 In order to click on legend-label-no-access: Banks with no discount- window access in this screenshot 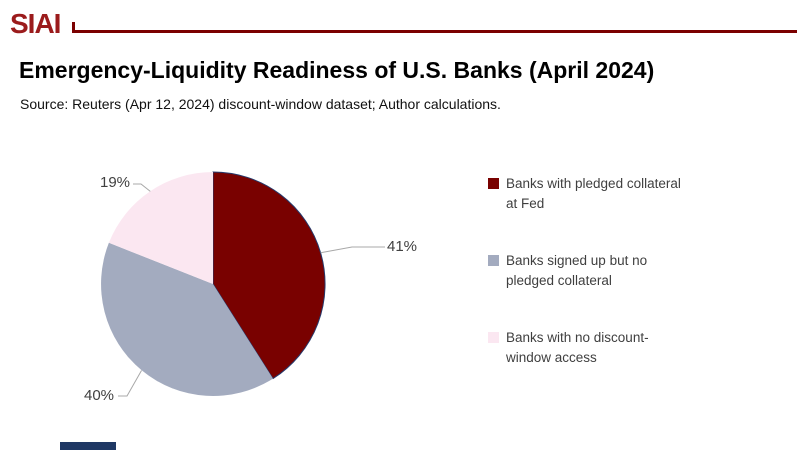, I will do `click(577, 347)`.